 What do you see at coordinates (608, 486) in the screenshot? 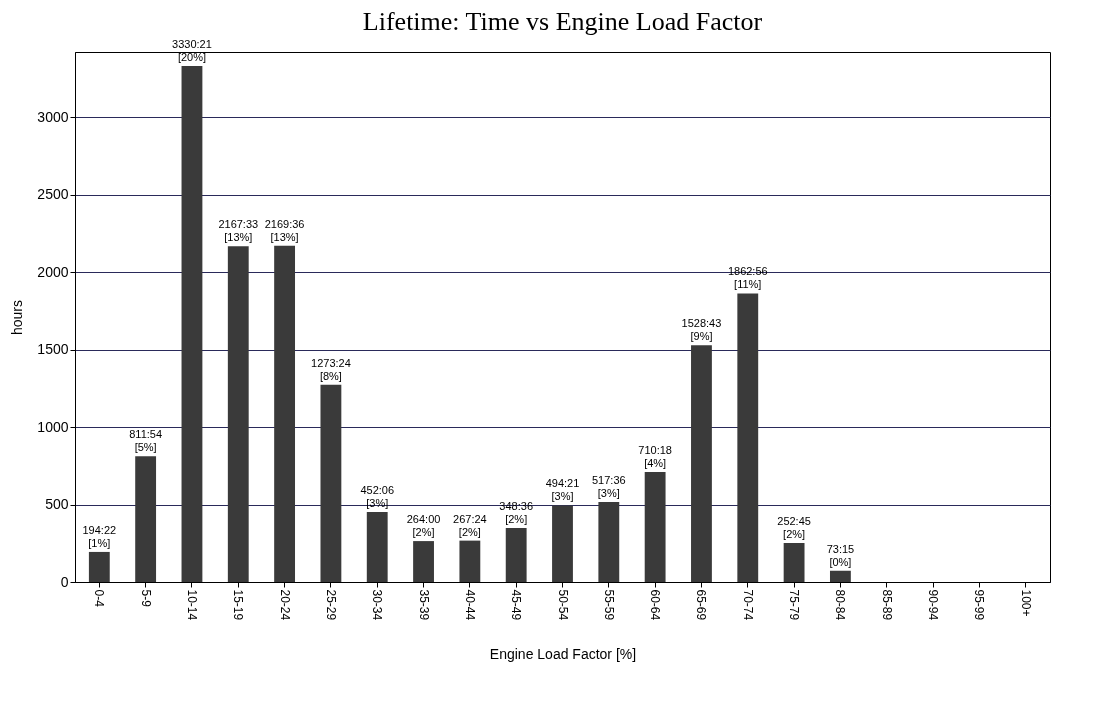
I see `data-label: 517:36 [3%]` at bounding box center [608, 486].